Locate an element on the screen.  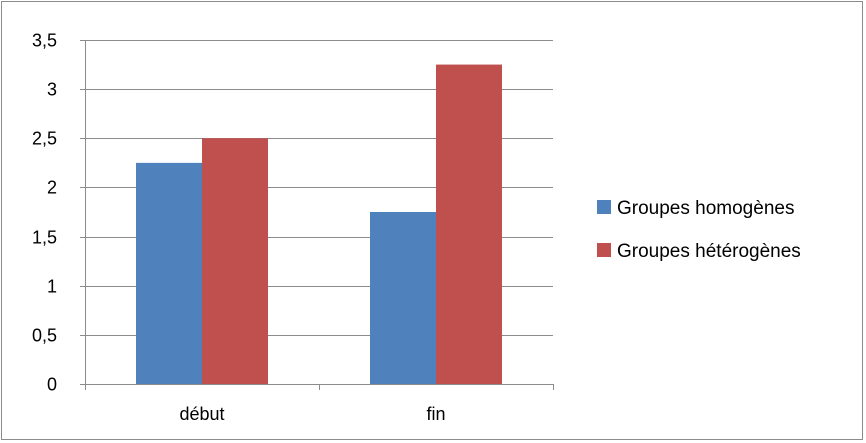
legend-label: Groupes hétérogènes is located at coordinates (709, 251).